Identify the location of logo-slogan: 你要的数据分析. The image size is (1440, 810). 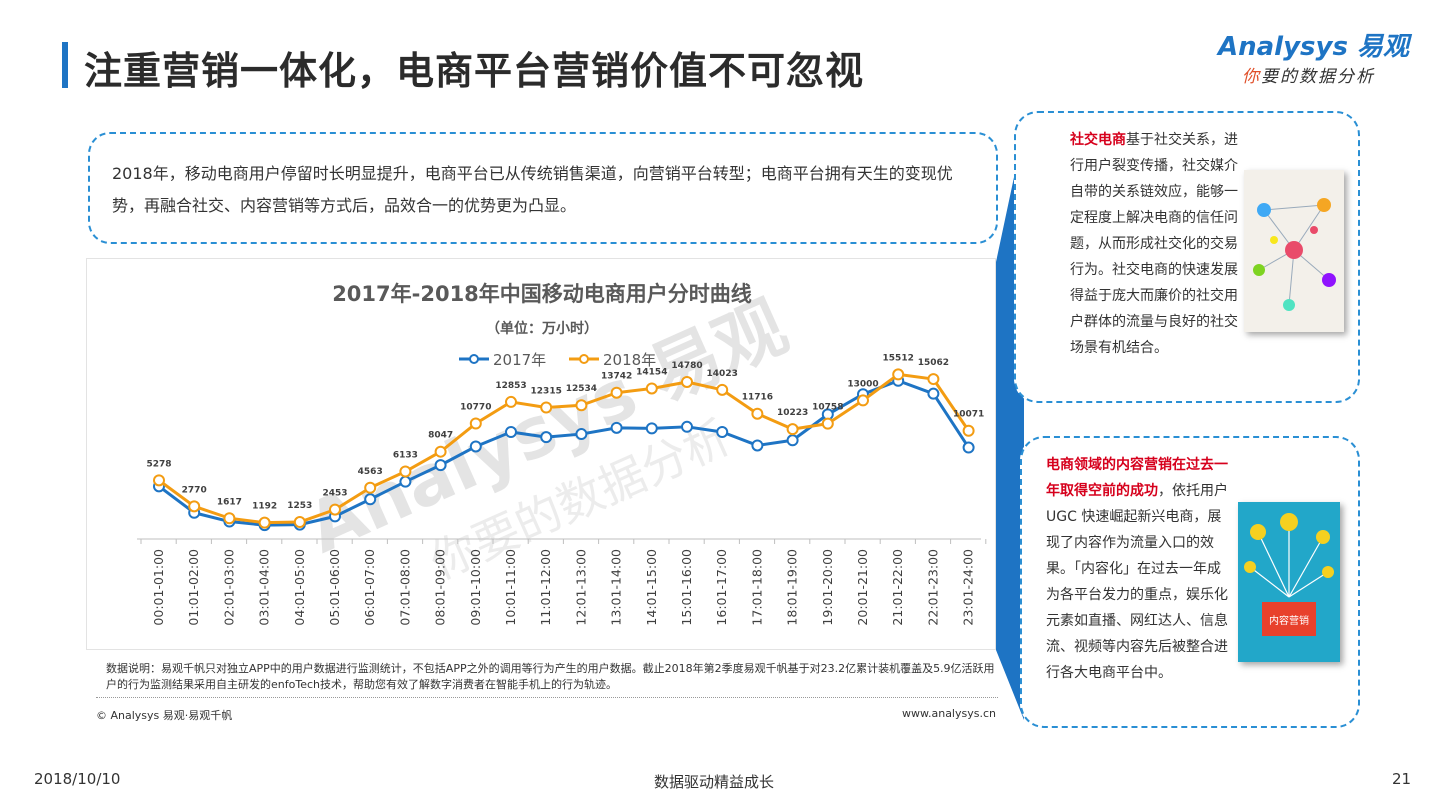
(1308, 74).